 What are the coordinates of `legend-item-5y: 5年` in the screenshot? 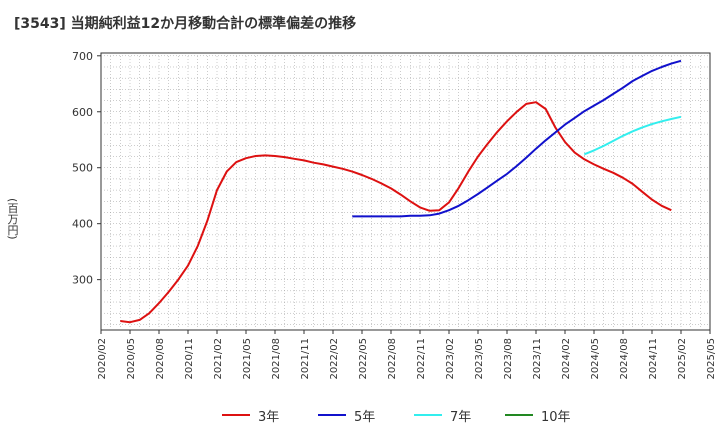 It's located at (346, 415).